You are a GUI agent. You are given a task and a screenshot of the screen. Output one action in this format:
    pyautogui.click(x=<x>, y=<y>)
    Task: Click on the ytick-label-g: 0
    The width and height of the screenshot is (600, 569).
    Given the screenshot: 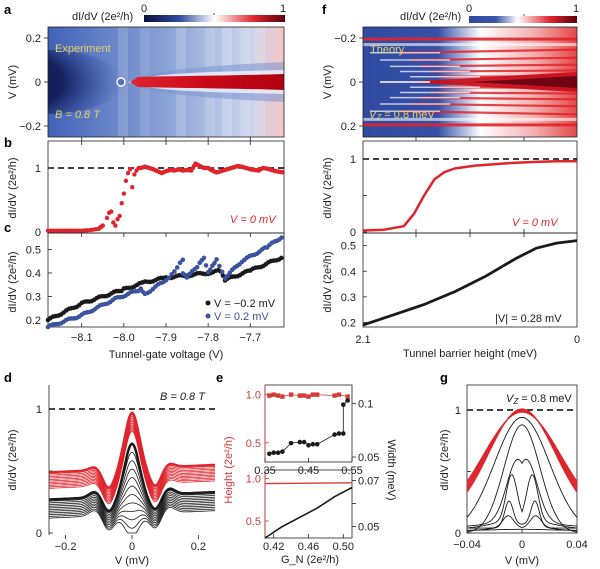 What is the action you would take?
    pyautogui.click(x=458, y=534)
    